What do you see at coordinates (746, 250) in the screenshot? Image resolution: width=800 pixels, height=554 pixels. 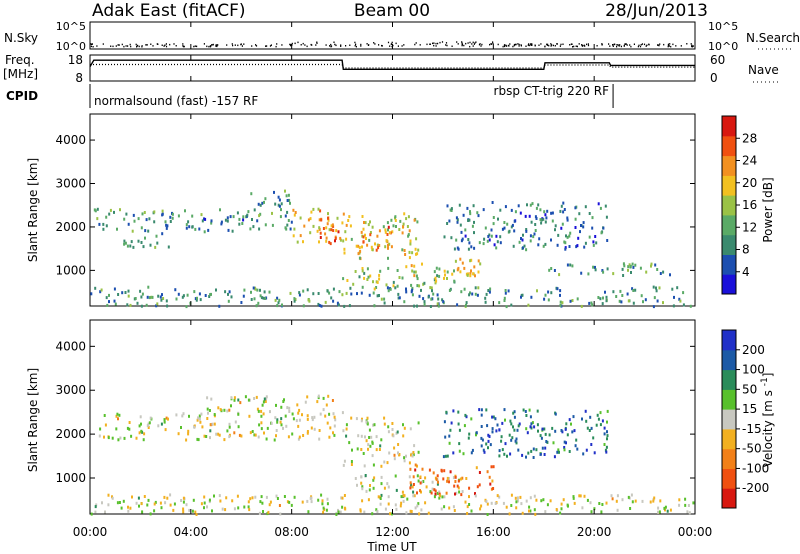 I see `colorbar-tick-label: 8` at bounding box center [746, 250].